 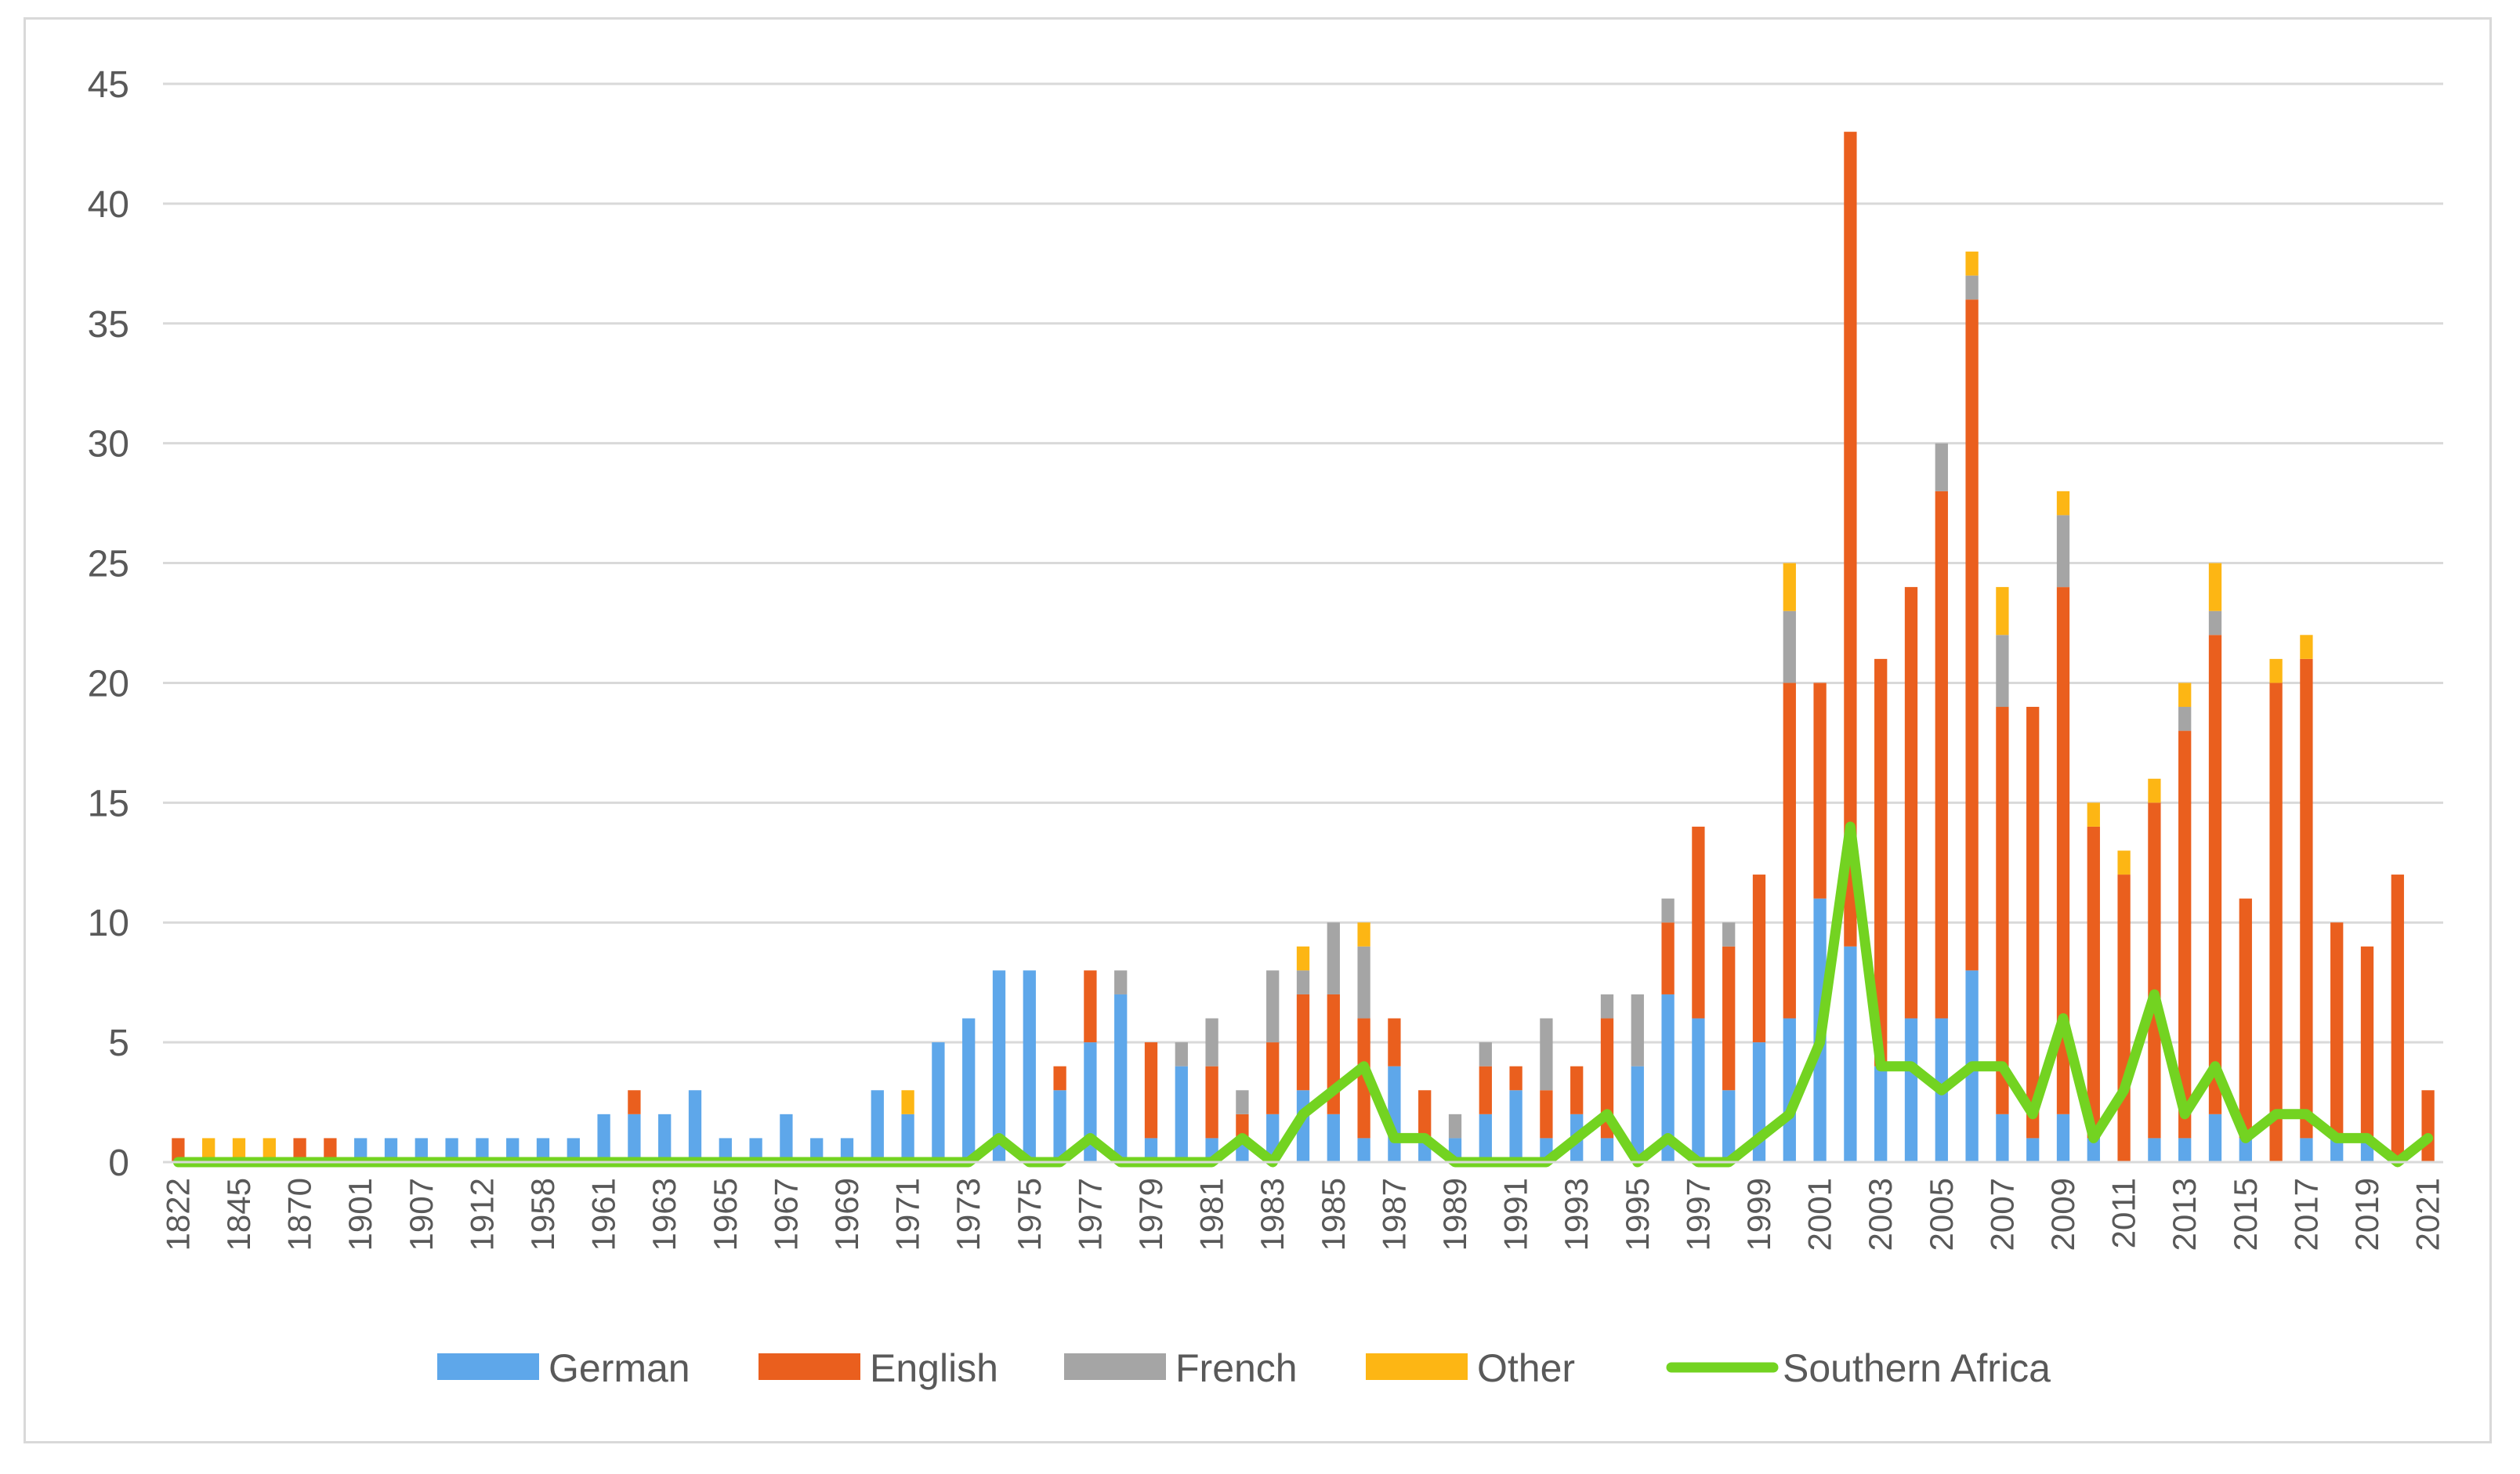 I want to click on y-tick-label-45: 45, so click(x=109, y=85).